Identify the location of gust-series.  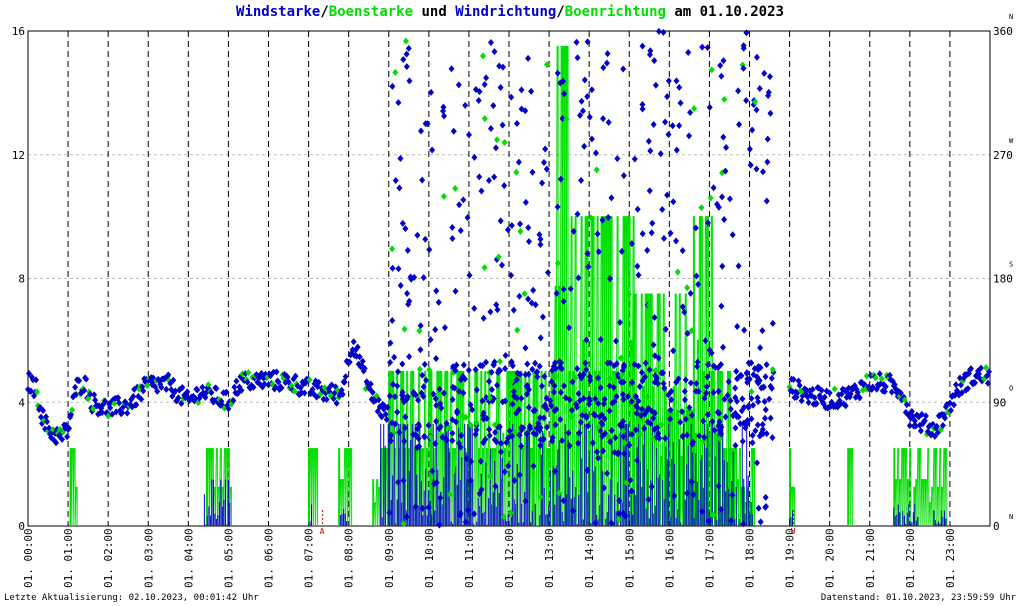
(543, 448).